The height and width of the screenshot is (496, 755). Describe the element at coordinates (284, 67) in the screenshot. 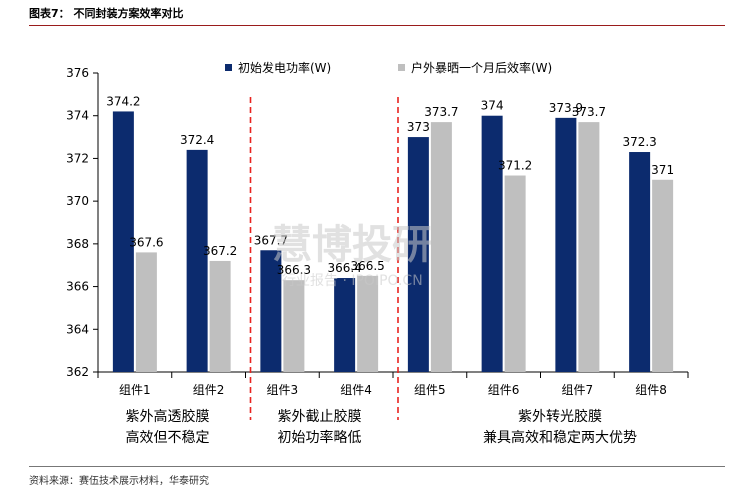

I see `legend-label: 初始发电功率(W)` at that location.